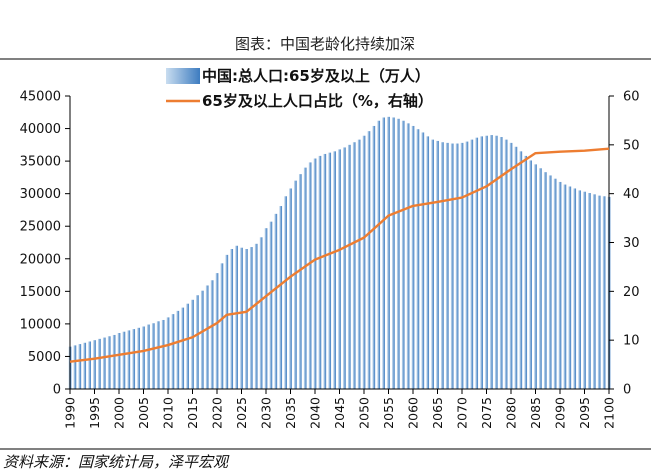  What do you see at coordinates (472, 264) in the screenshot?
I see `bar-2072` at bounding box center [472, 264].